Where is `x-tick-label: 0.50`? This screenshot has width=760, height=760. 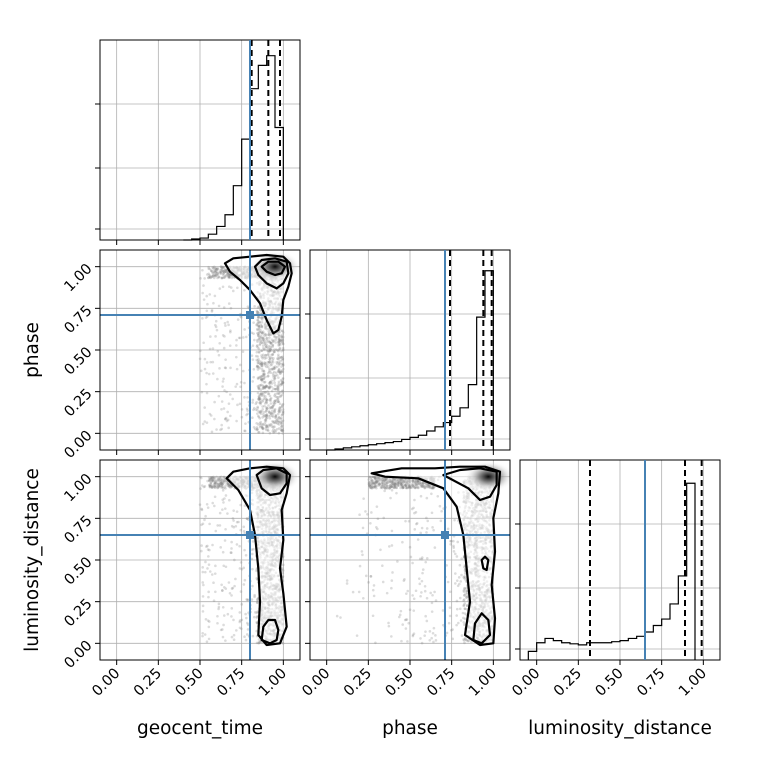 x-tick-label: 0.50 is located at coordinates (190, 683).